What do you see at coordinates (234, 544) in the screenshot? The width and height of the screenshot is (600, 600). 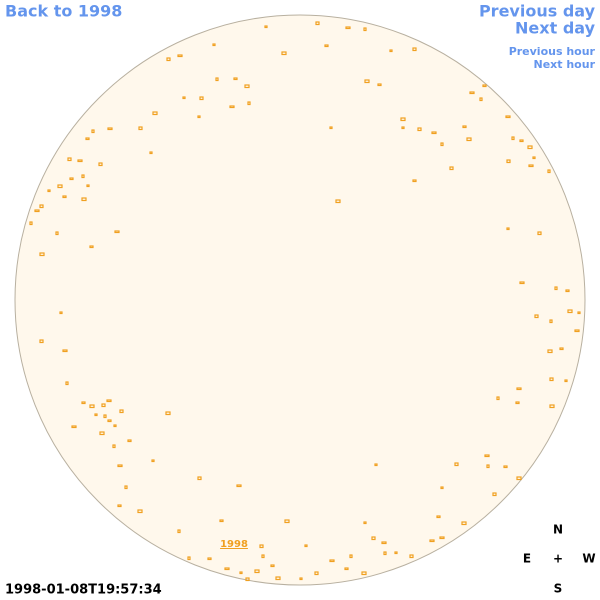 I see `disk-label-link: 1998` at bounding box center [234, 544].